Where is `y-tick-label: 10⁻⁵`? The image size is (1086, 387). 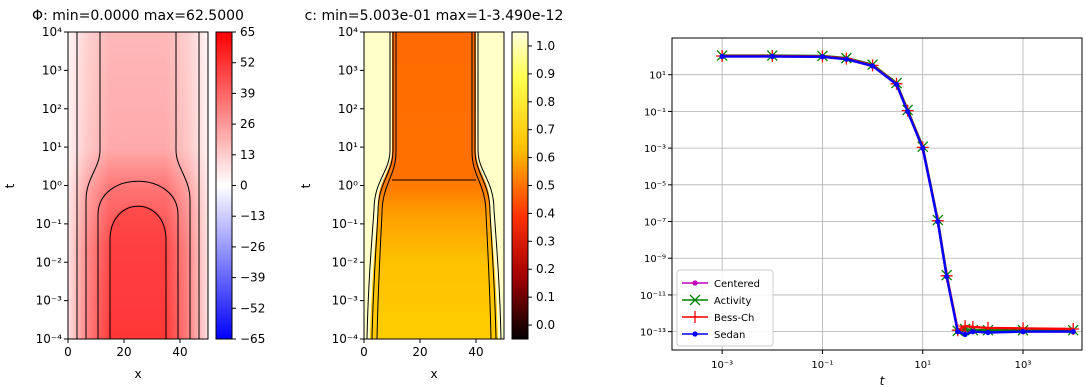 y-tick-label: 10⁻⁵ is located at coordinates (655, 186).